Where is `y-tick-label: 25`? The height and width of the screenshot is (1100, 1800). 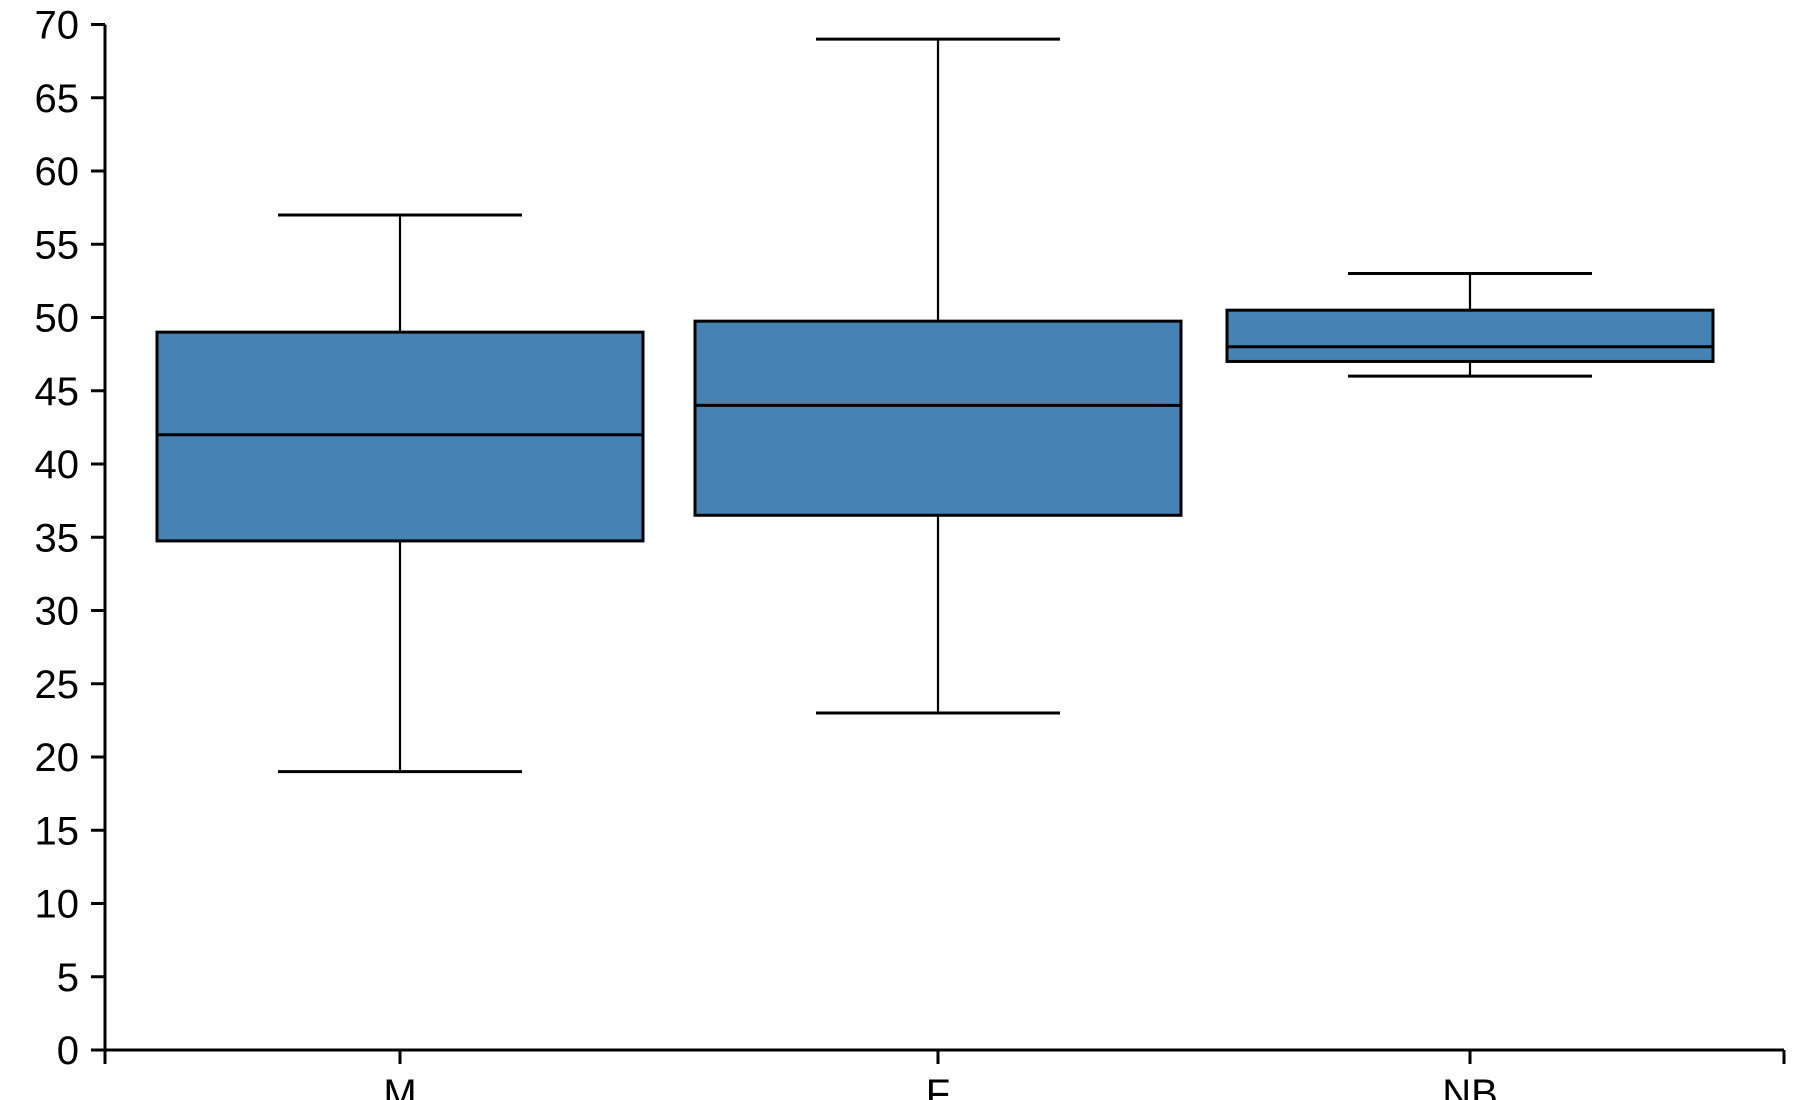 y-tick-label: 25 is located at coordinates (57, 685).